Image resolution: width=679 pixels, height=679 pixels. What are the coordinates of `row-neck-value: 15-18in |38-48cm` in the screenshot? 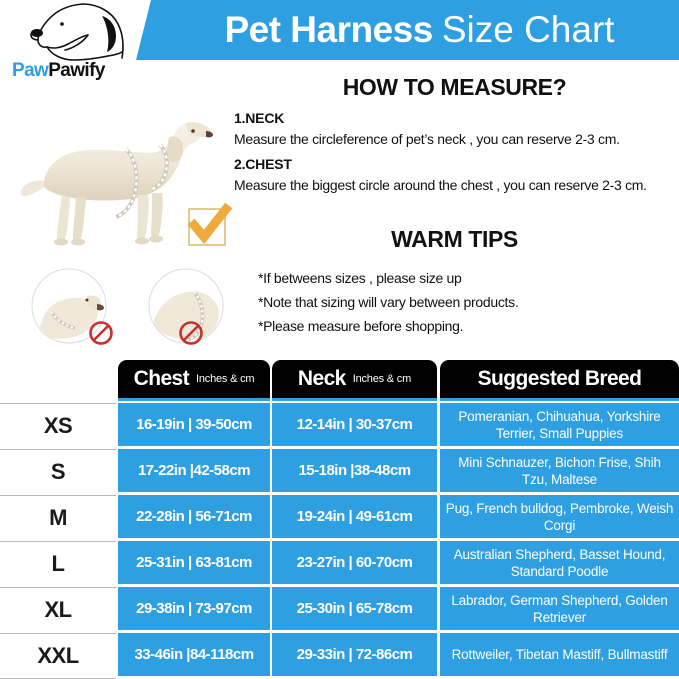 It's located at (354, 470).